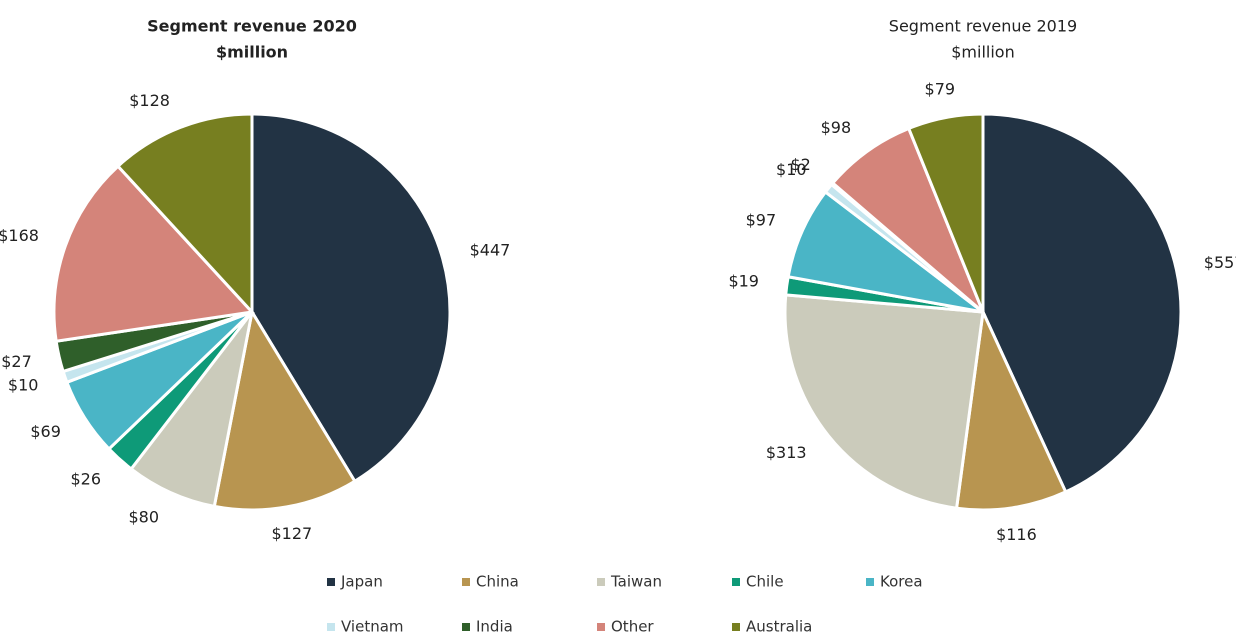  What do you see at coordinates (765, 582) in the screenshot?
I see `legend-label: Chile` at bounding box center [765, 582].